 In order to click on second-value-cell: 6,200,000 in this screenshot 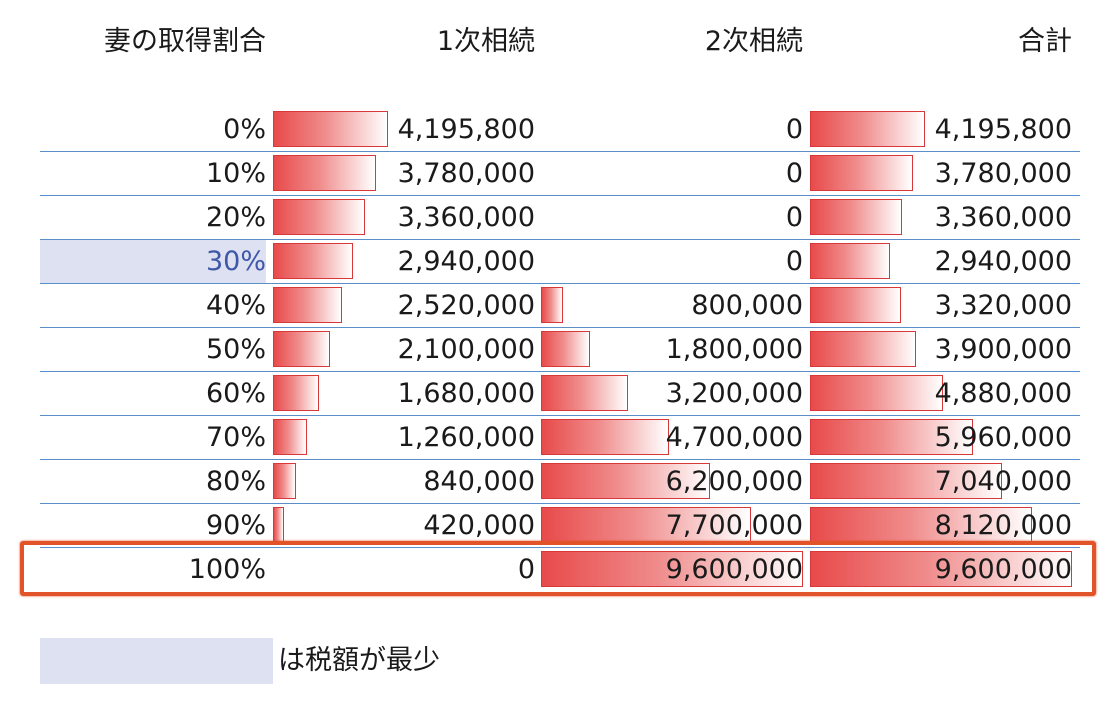, I will do `click(734, 481)`.